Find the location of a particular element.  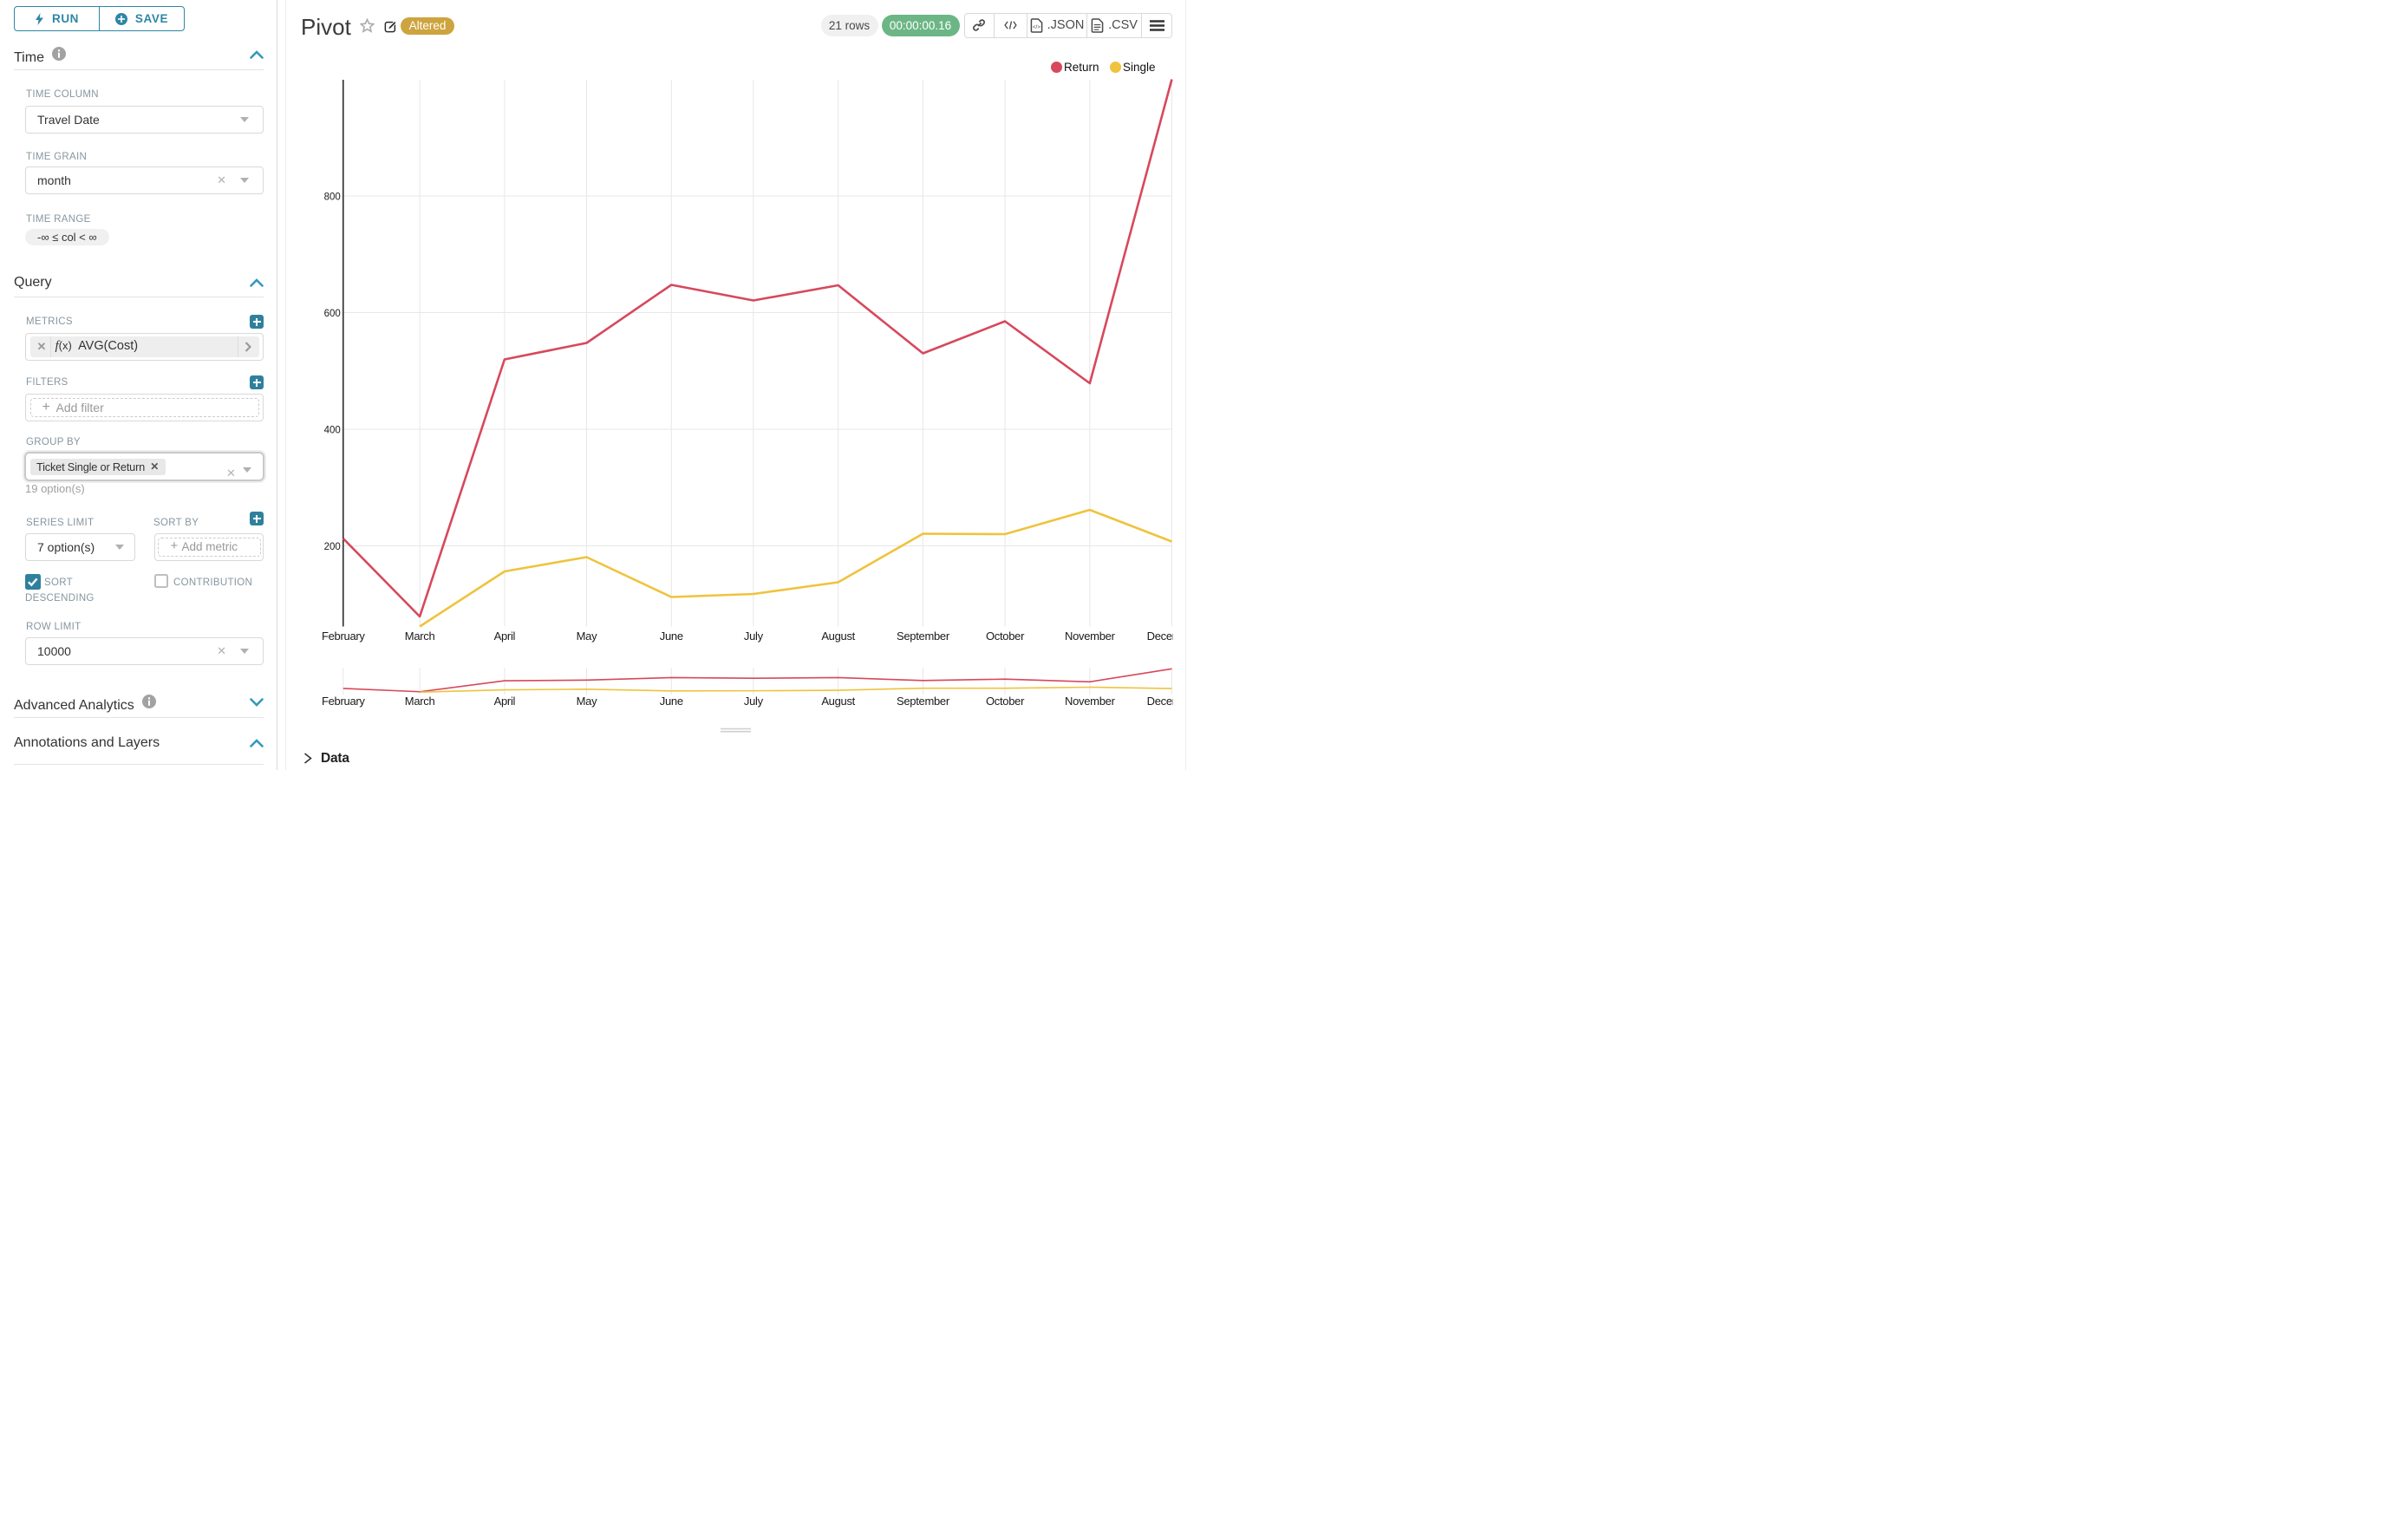

svg-text: 400 is located at coordinates (333, 431).